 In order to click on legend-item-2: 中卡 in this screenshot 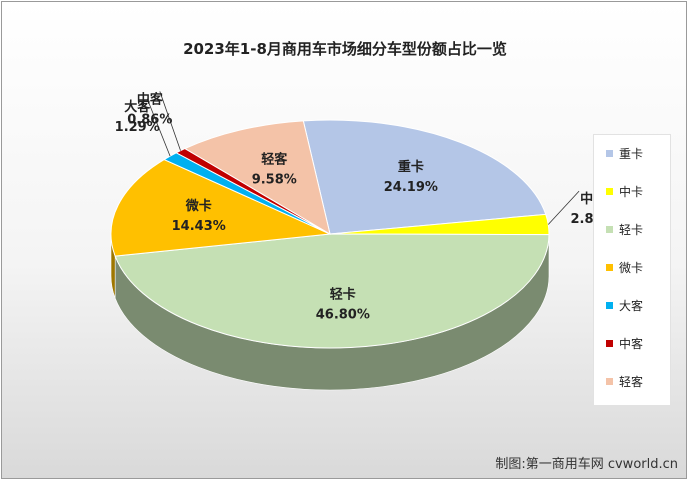, I will do `click(624, 191)`.